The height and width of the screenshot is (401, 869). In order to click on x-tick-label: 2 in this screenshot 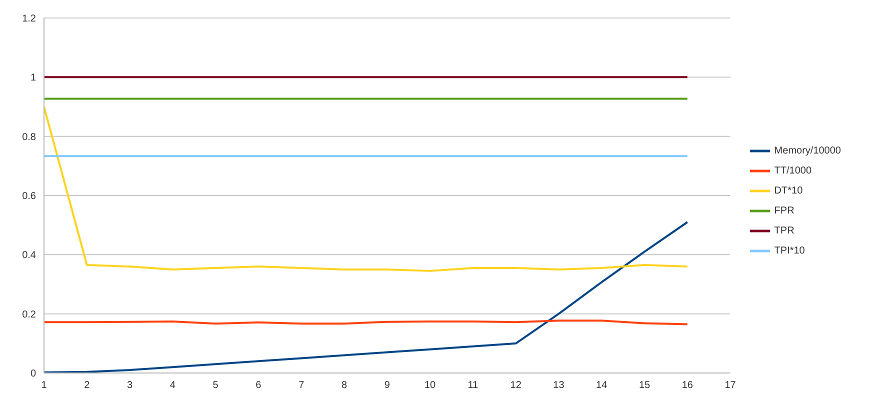, I will do `click(87, 386)`.